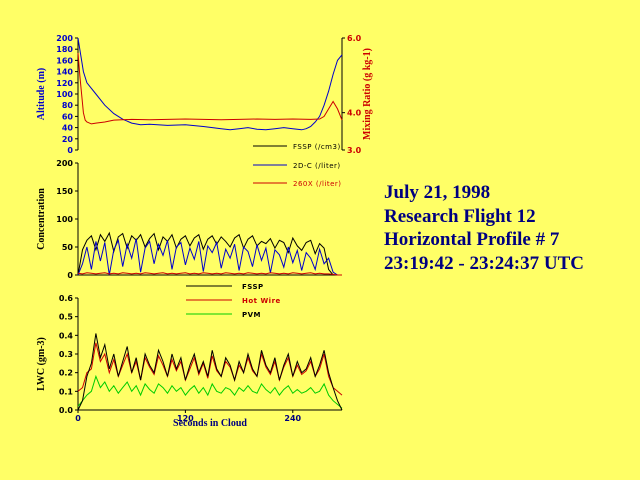 The width and height of the screenshot is (640, 480). What do you see at coordinates (41, 219) in the screenshot?
I see `concentration-y-label: Concentration` at bounding box center [41, 219].